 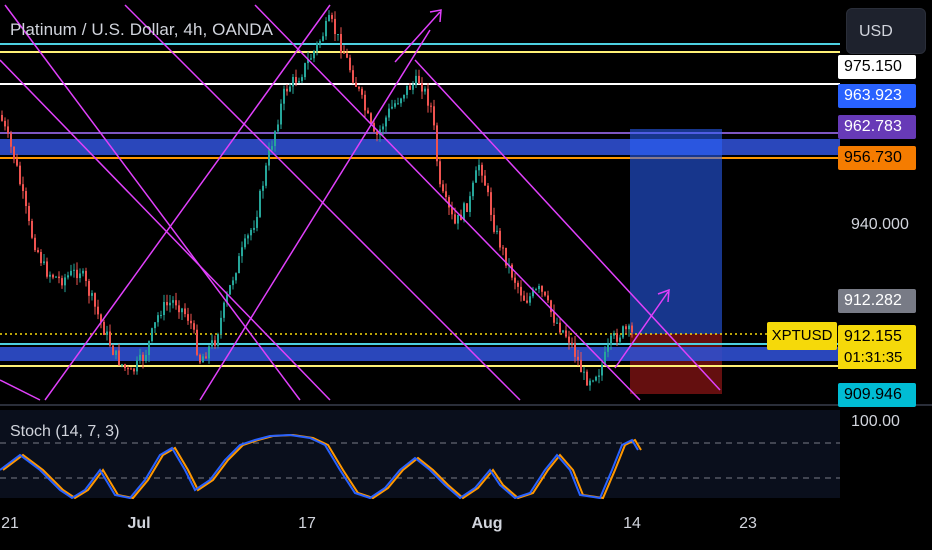 What do you see at coordinates (886, 31) in the screenshot?
I see `currency-button: USD` at bounding box center [886, 31].